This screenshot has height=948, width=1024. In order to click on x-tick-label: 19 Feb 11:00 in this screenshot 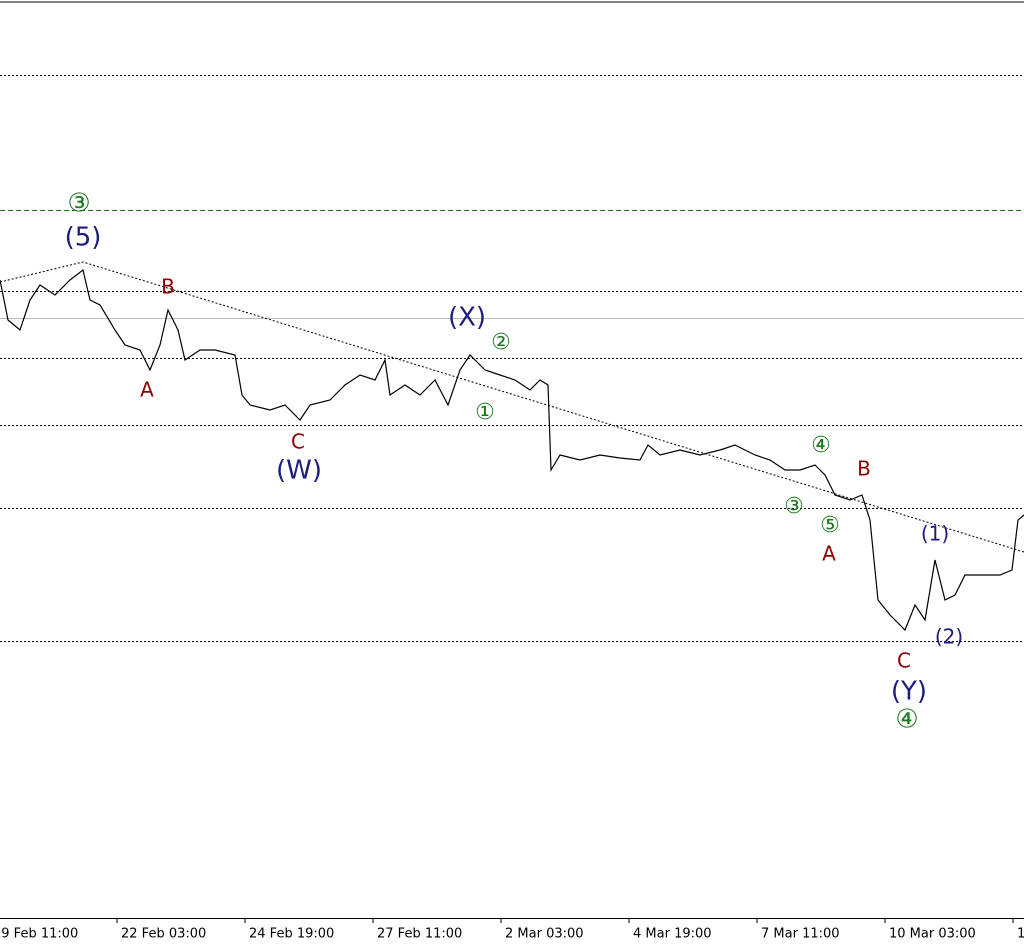, I will do `click(39, 934)`.